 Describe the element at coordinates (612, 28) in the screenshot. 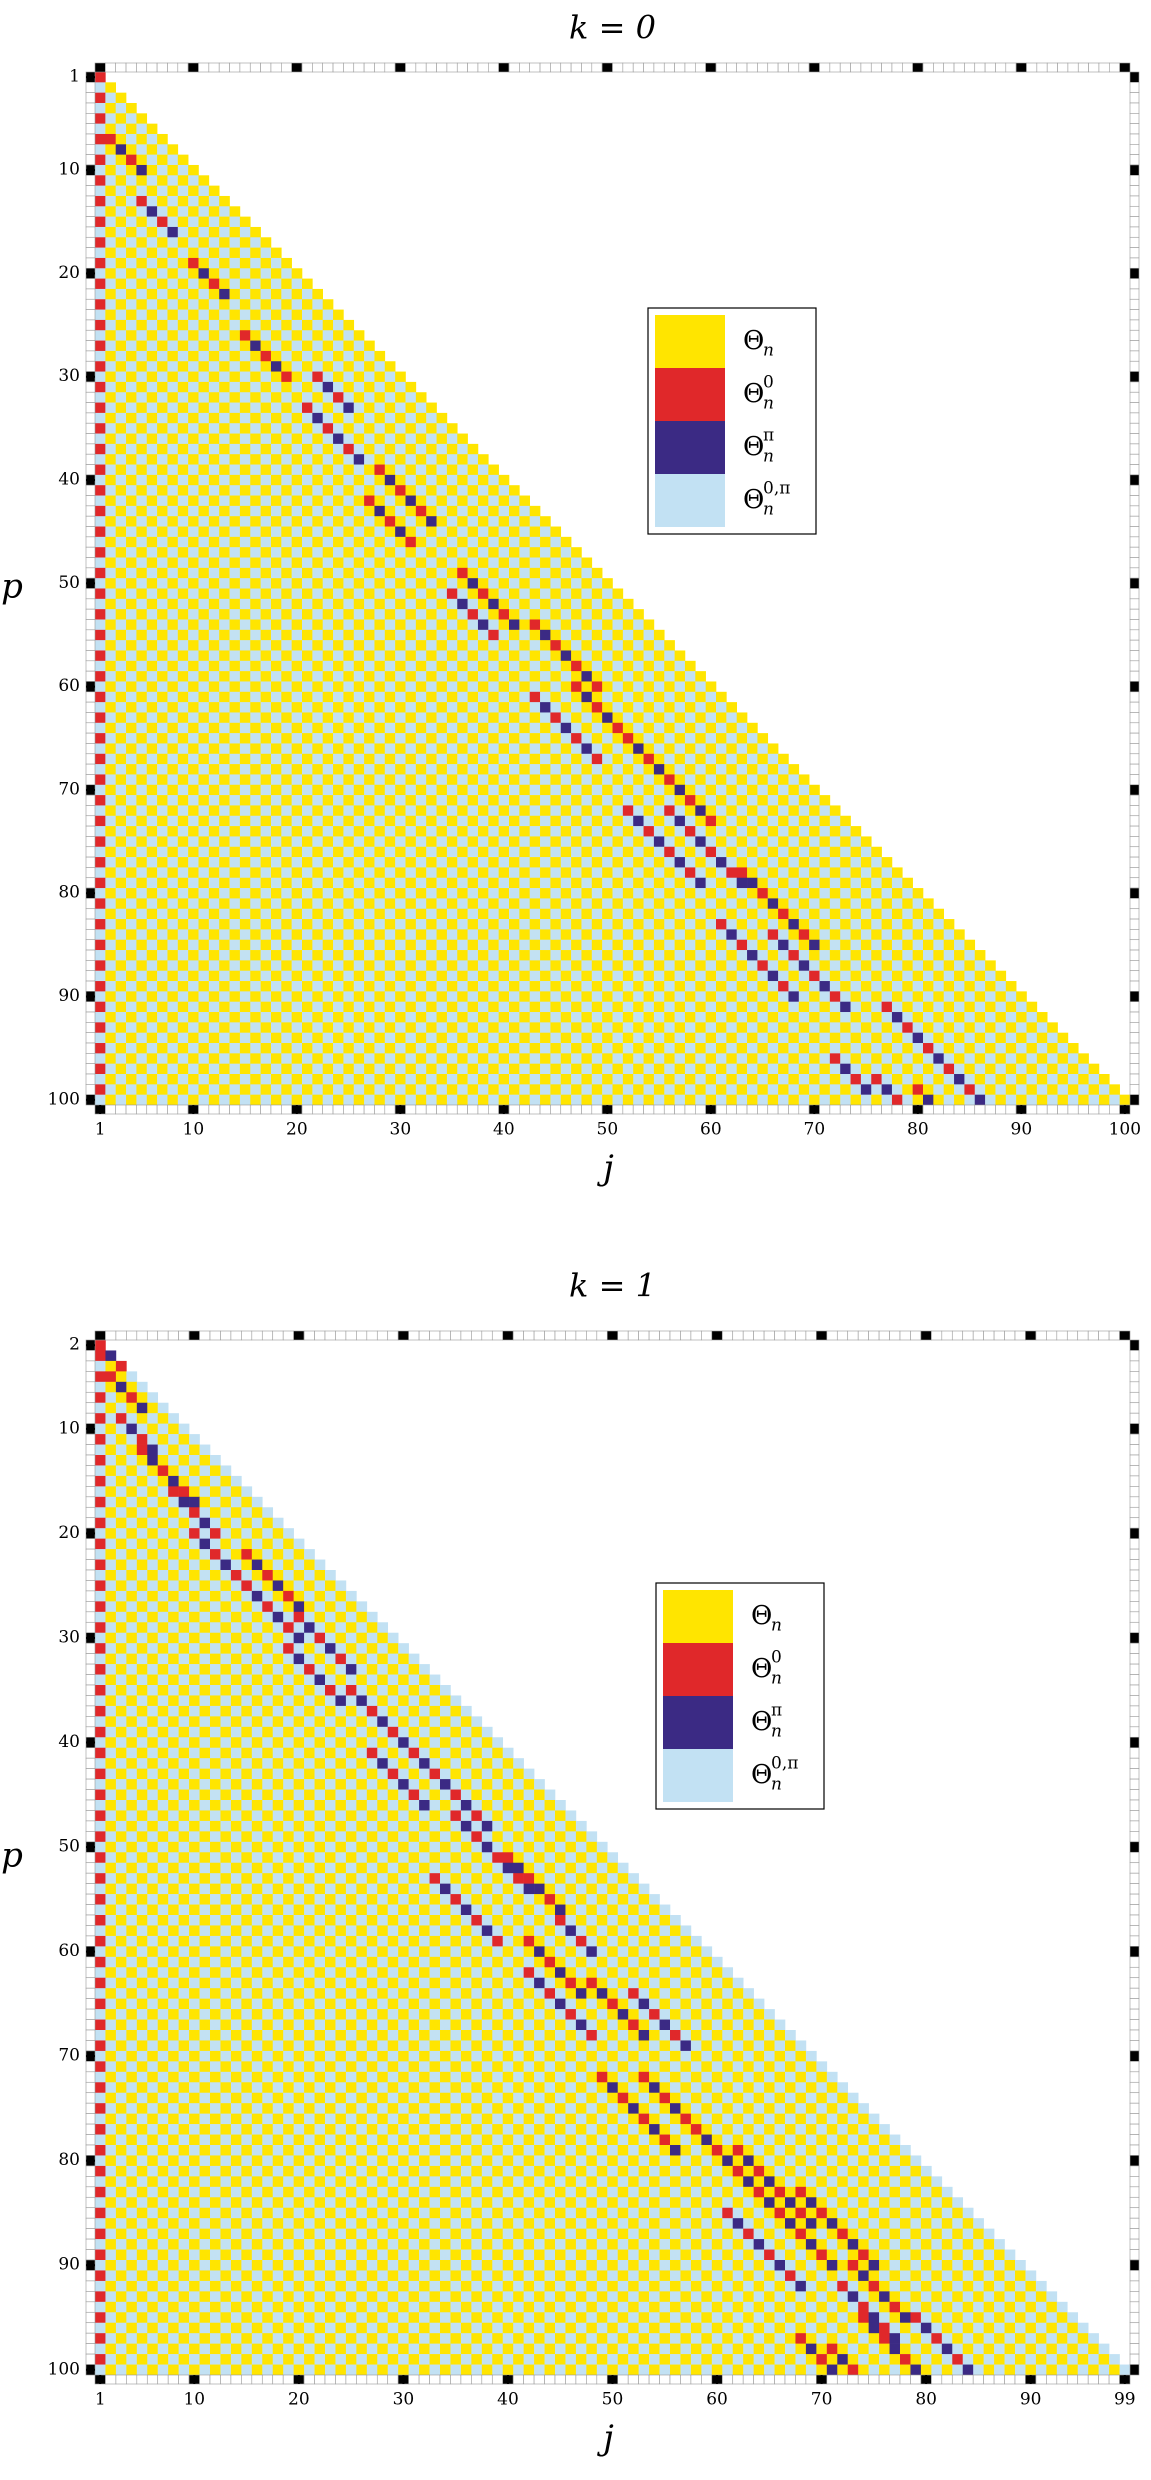

I see `panel-title: k = 0` at that location.